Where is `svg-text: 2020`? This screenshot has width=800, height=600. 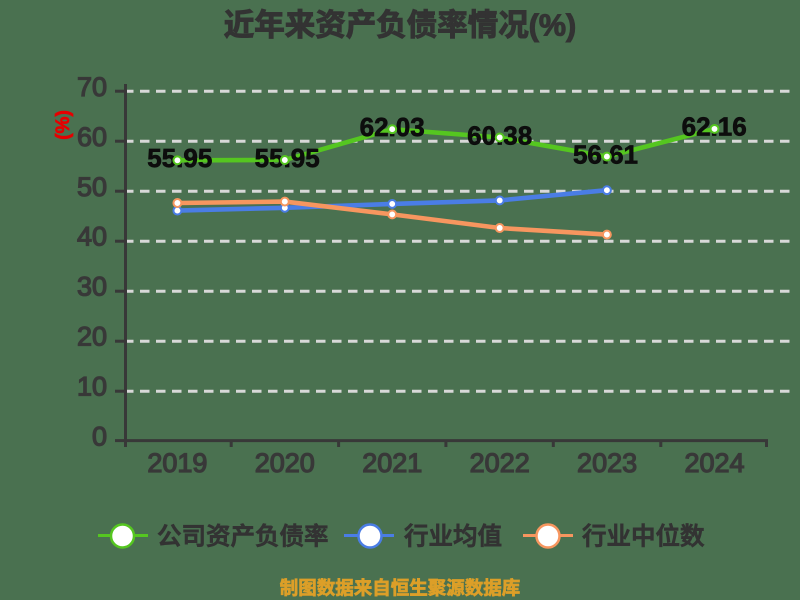
svg-text: 2020 is located at coordinates (285, 463).